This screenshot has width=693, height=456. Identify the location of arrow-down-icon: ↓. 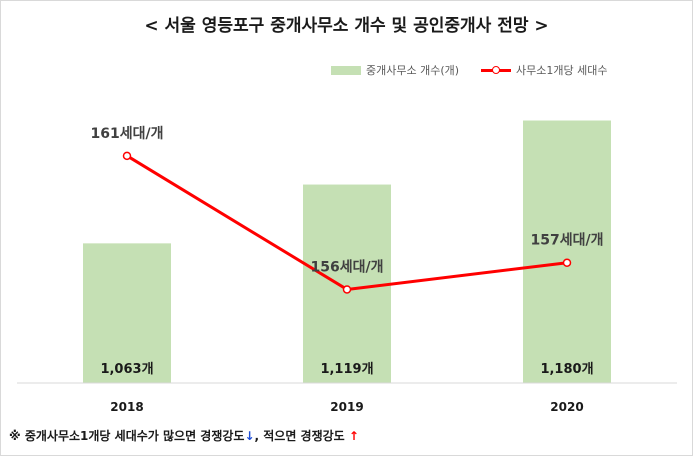
(249, 436).